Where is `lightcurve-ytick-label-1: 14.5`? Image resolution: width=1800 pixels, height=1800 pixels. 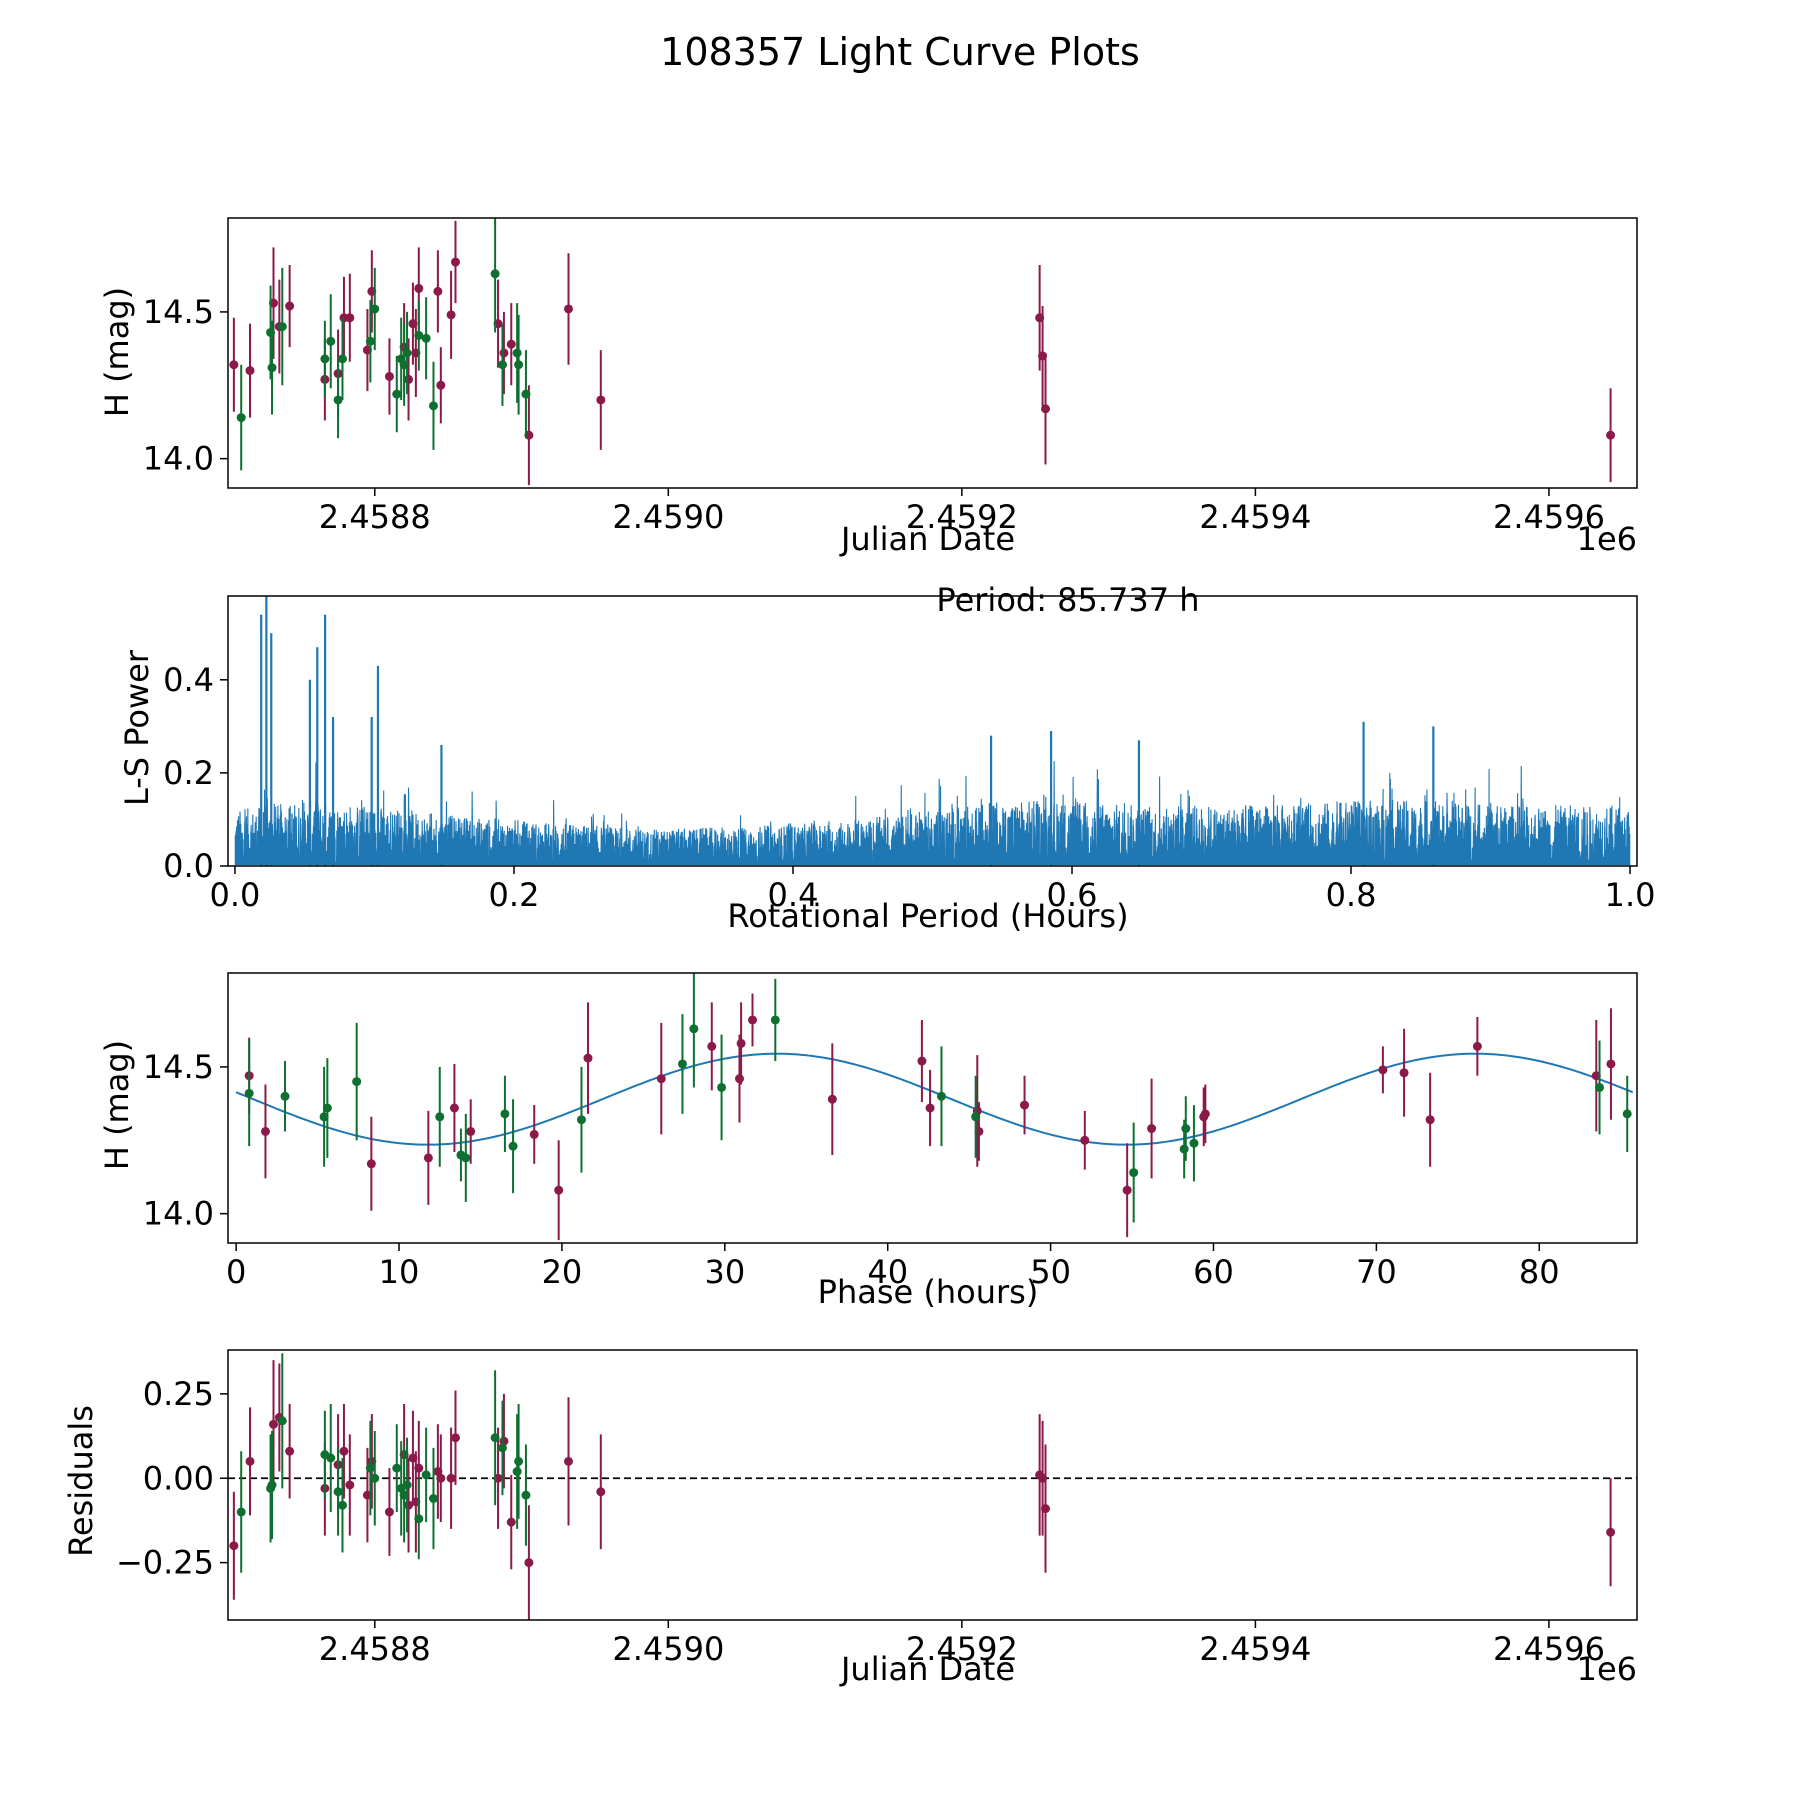
lightcurve-ytick-label-1: 14.5 is located at coordinates (178, 312).